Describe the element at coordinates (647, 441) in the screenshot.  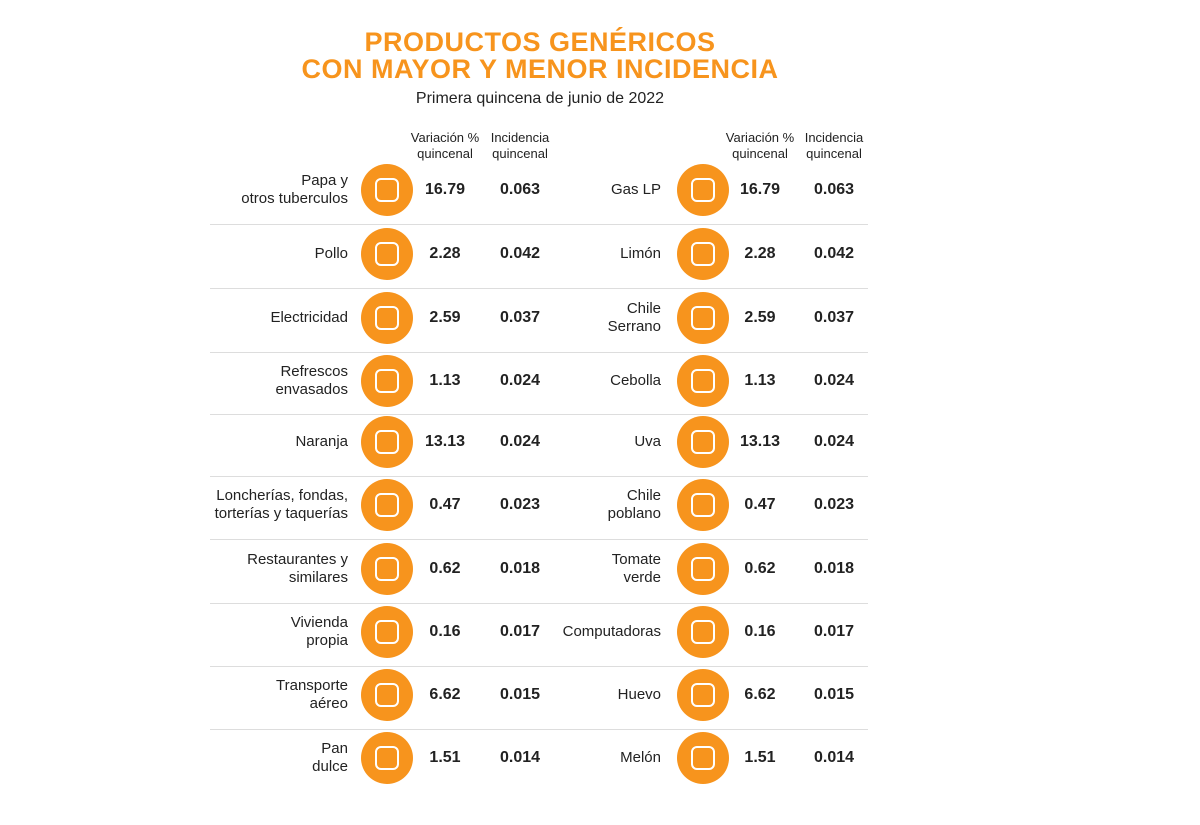
I see `row-label: Uva` at that location.